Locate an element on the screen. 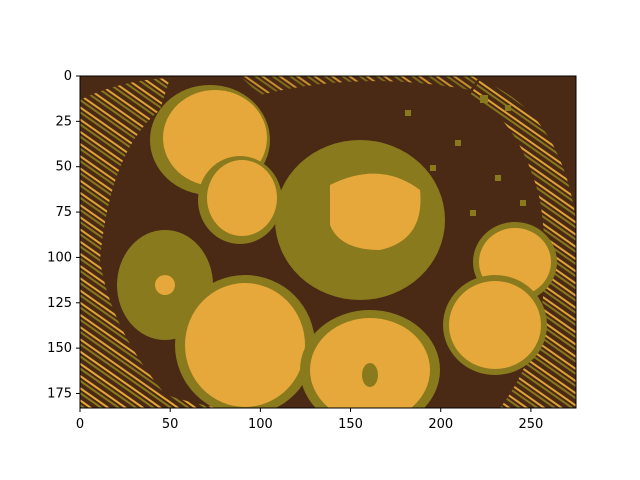 This screenshot has width=640, height=480. y-tick-label: 175 is located at coordinates (59, 393).